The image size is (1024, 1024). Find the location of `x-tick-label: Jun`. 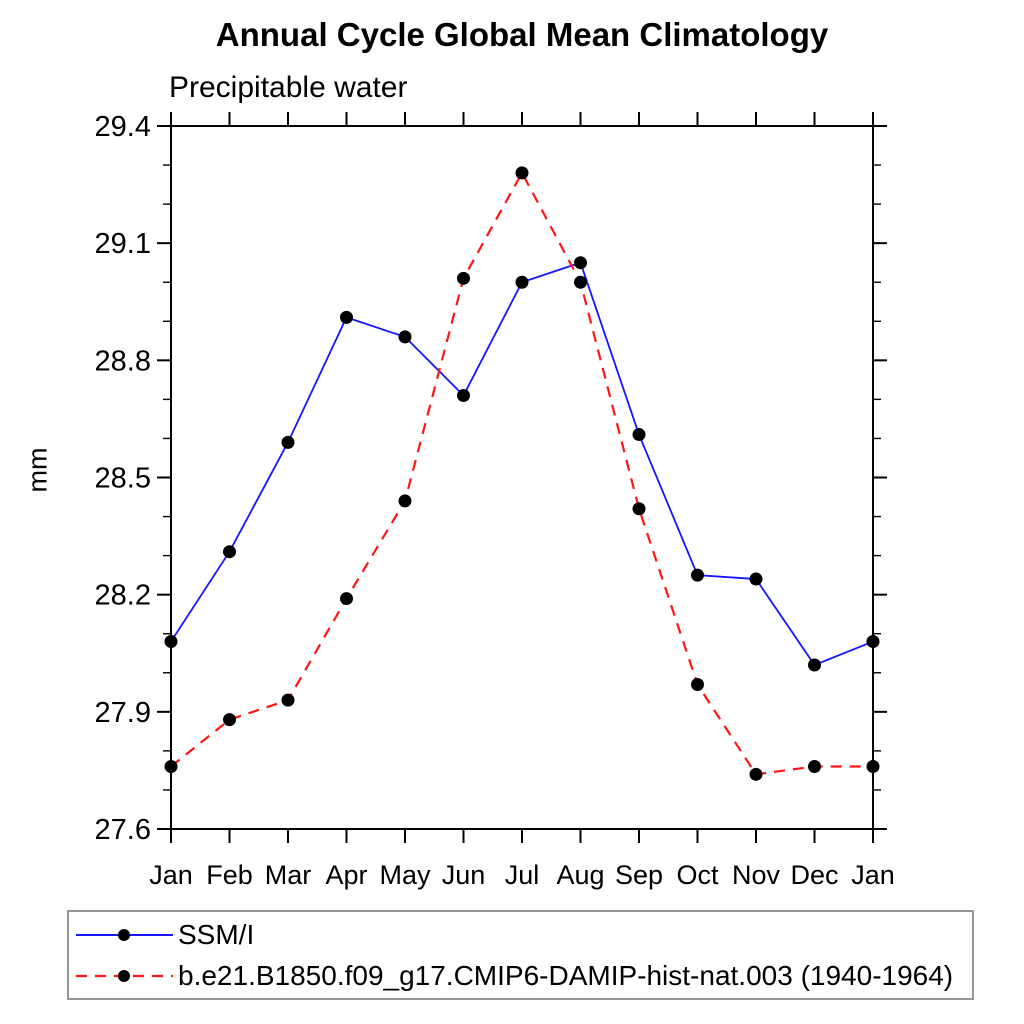

x-tick-label: Jun is located at coordinates (464, 875).